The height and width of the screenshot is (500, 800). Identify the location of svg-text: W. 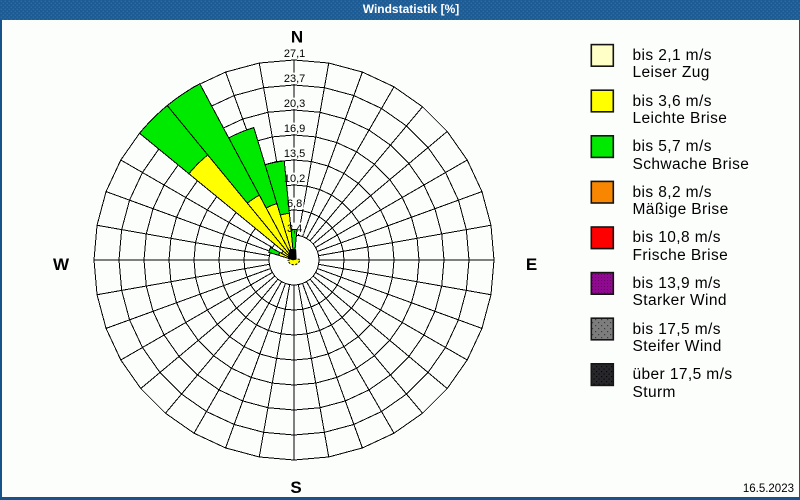
(61, 264).